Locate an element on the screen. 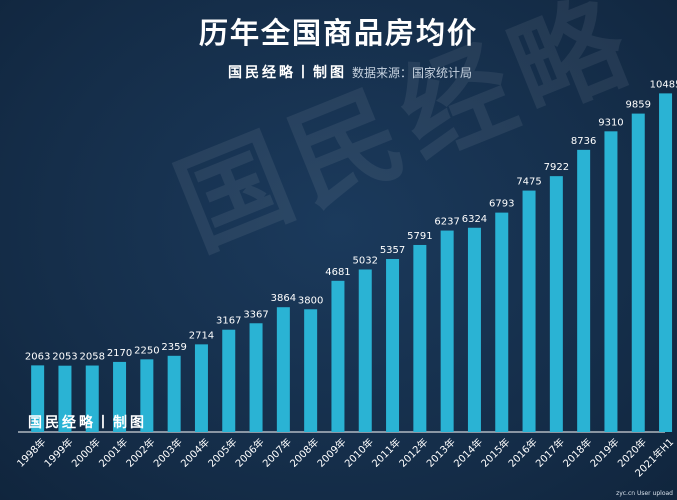 This screenshot has width=677, height=500. value-label-19: 7922 is located at coordinates (556, 167).